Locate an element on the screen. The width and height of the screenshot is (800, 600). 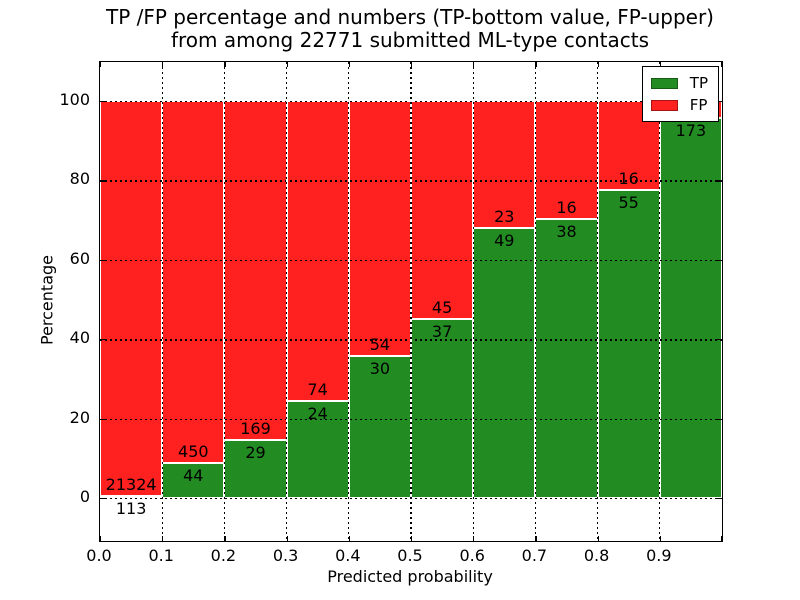
x-tick-label: 0.4 is located at coordinates (348, 555).